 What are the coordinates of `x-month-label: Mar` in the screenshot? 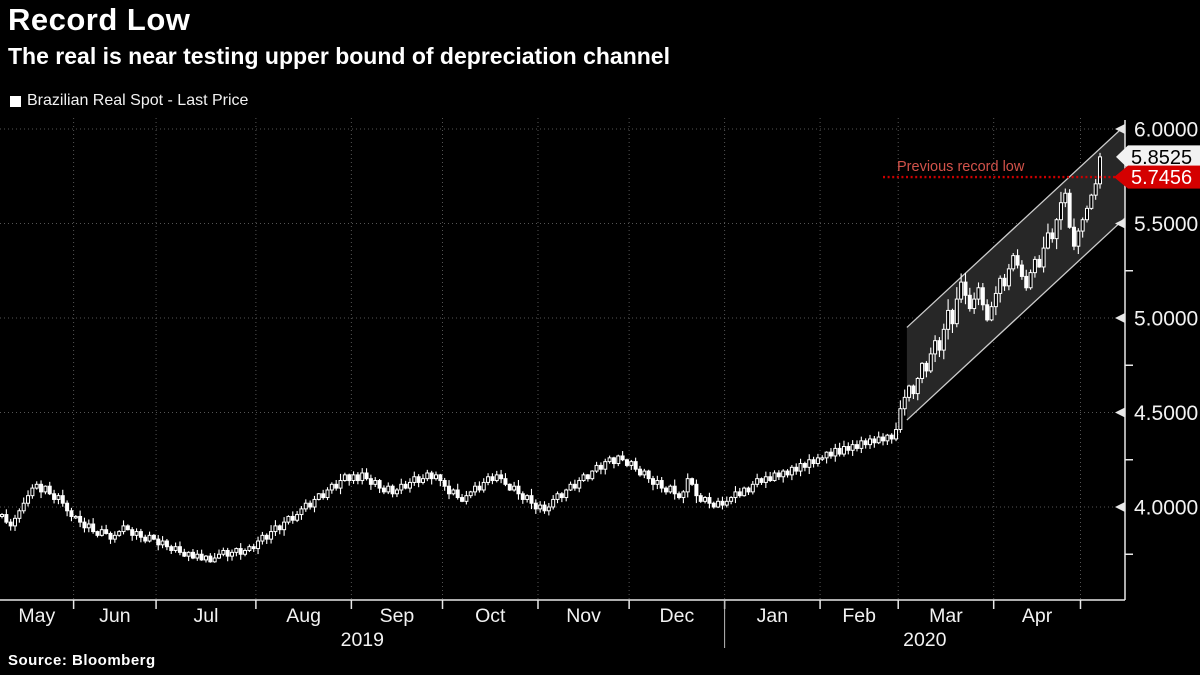 It's located at (946, 616).